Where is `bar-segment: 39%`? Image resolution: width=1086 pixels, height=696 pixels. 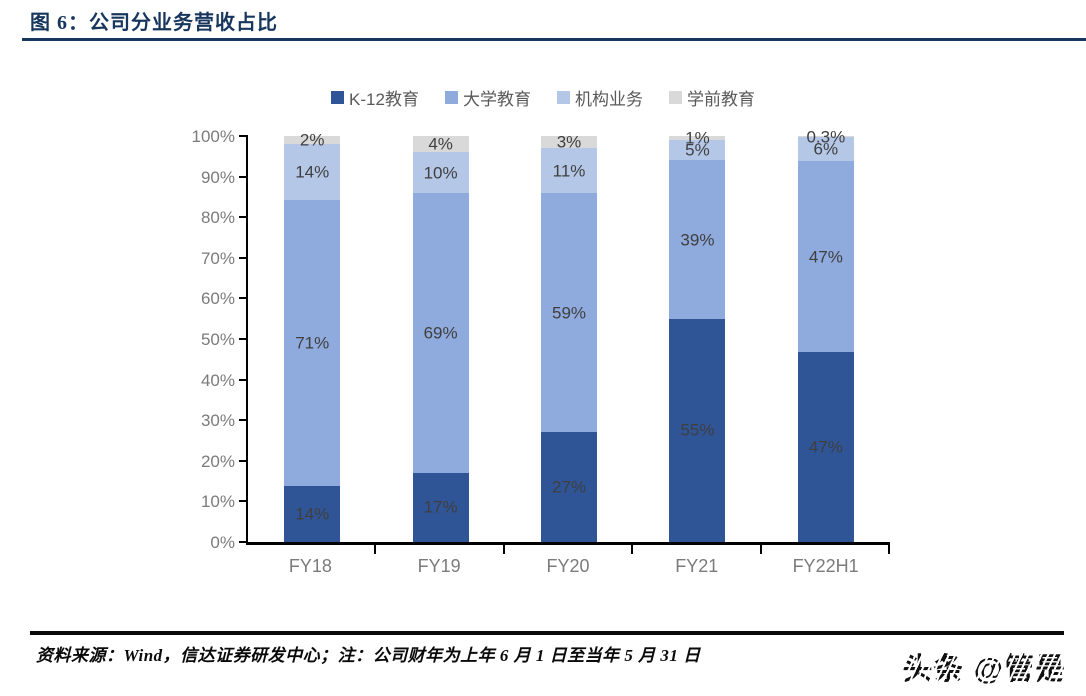 bar-segment: 39% is located at coordinates (697, 239).